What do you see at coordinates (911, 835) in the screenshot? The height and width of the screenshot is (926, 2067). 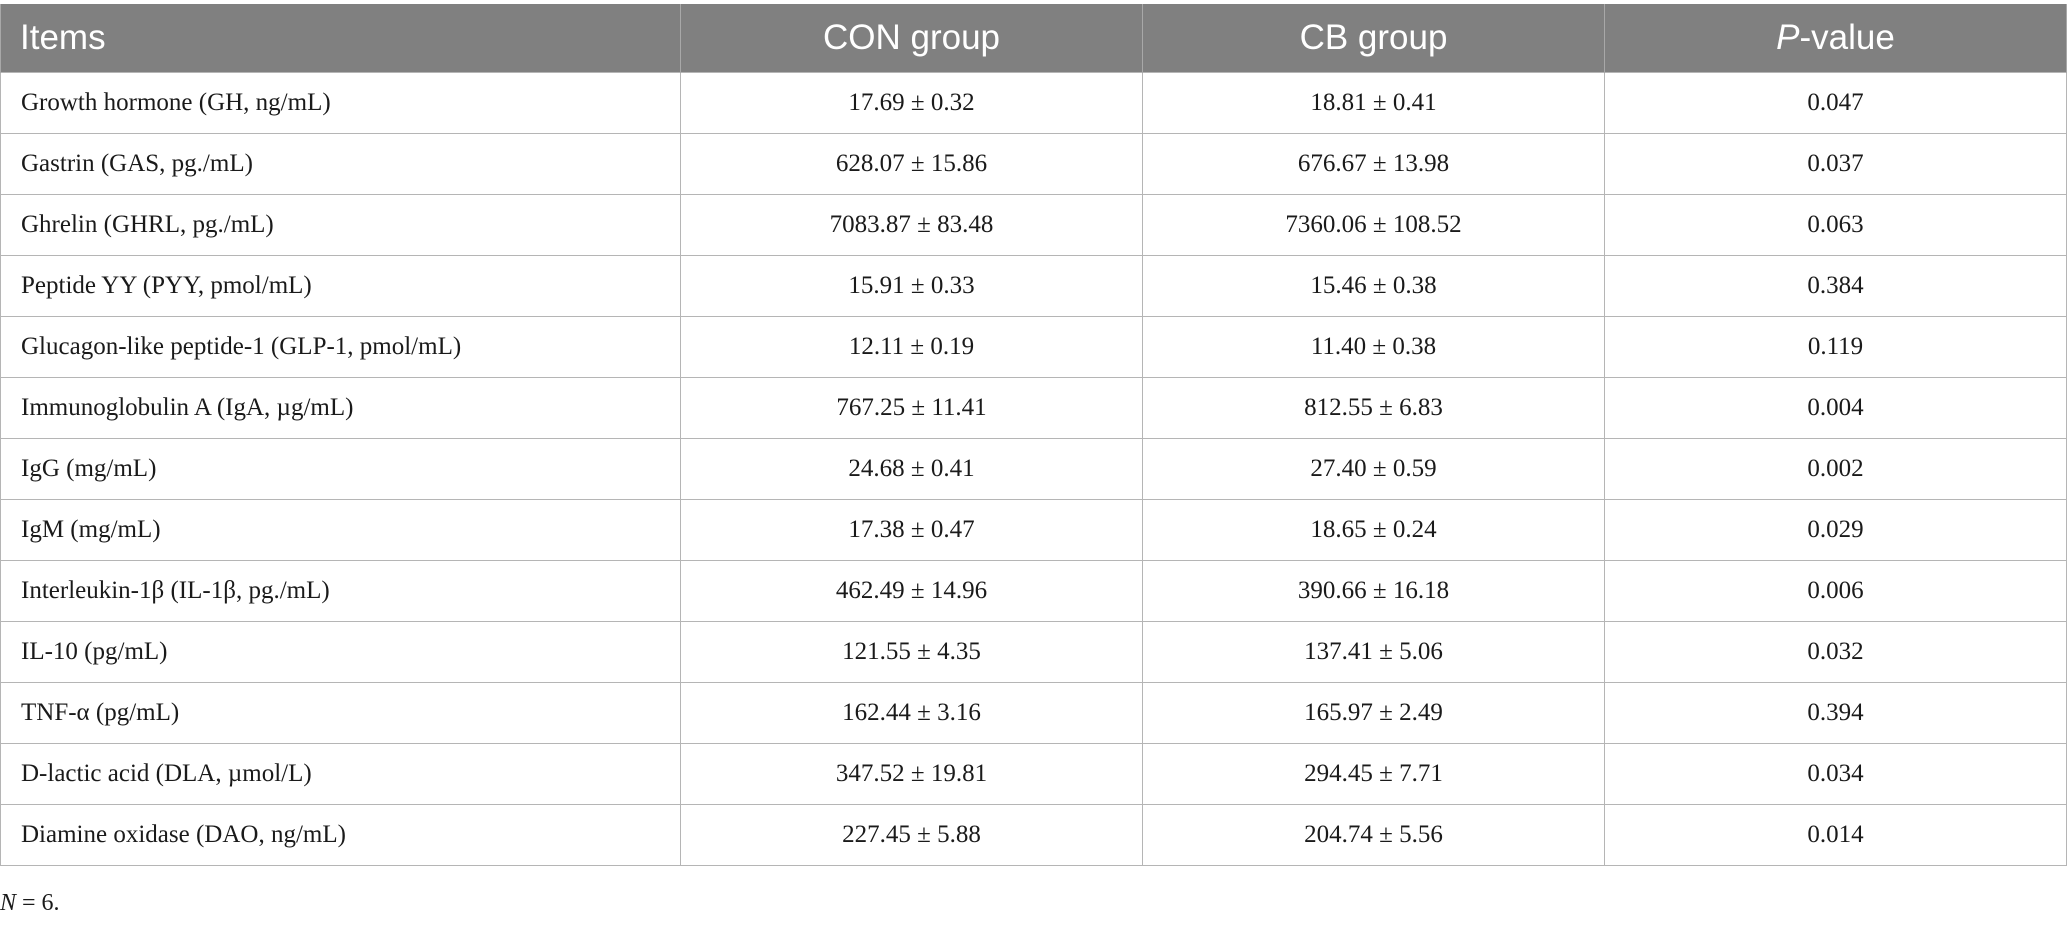 I see `cell-con: 227.45 ± 5.88` at bounding box center [911, 835].